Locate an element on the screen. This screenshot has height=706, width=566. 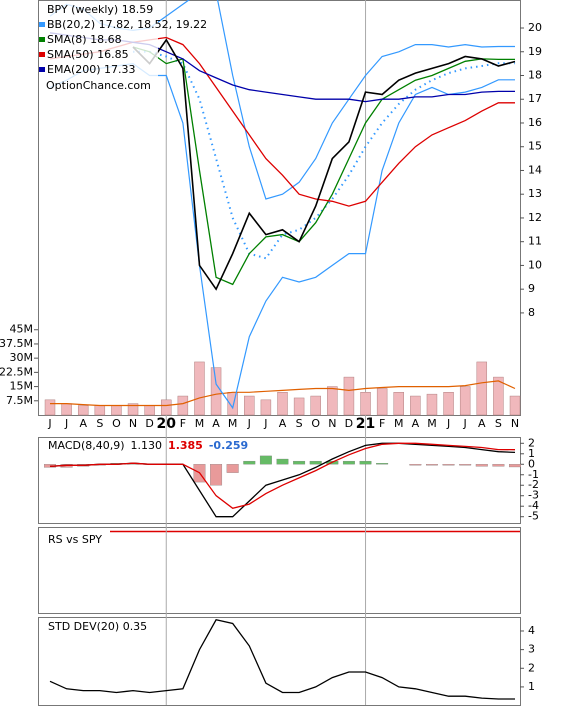
y-tick-label: -5 is located at coordinates (533, 516).